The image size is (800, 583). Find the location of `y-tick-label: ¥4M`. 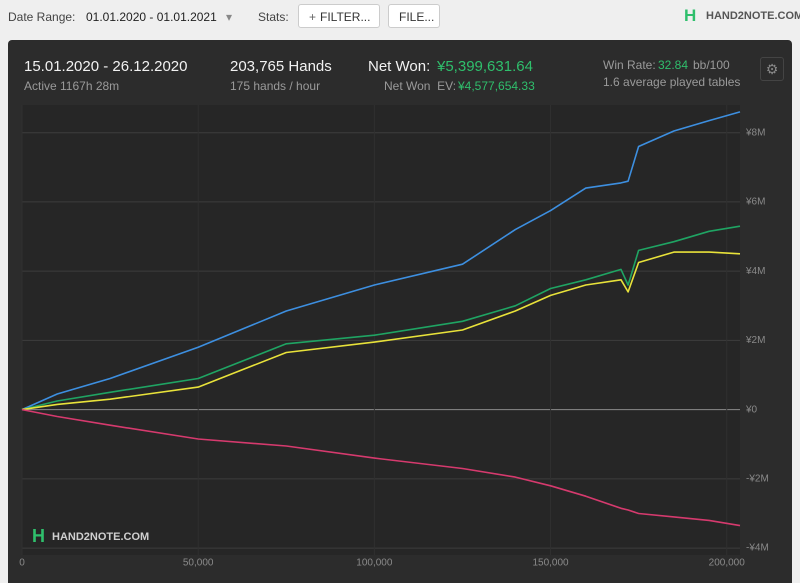

y-tick-label: ¥4M is located at coordinates (755, 271).